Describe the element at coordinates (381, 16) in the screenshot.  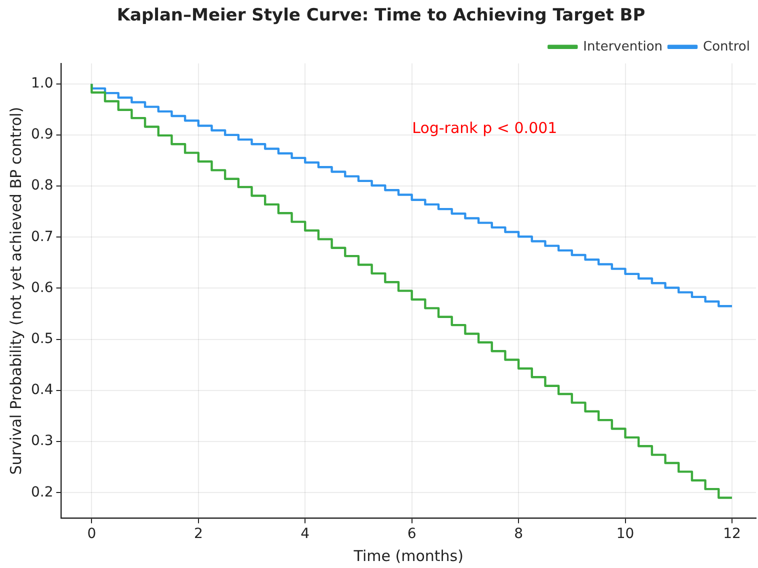
I see `chart-title: Kaplan–Meier Style Curve: Time to Achieving Target BP` at that location.